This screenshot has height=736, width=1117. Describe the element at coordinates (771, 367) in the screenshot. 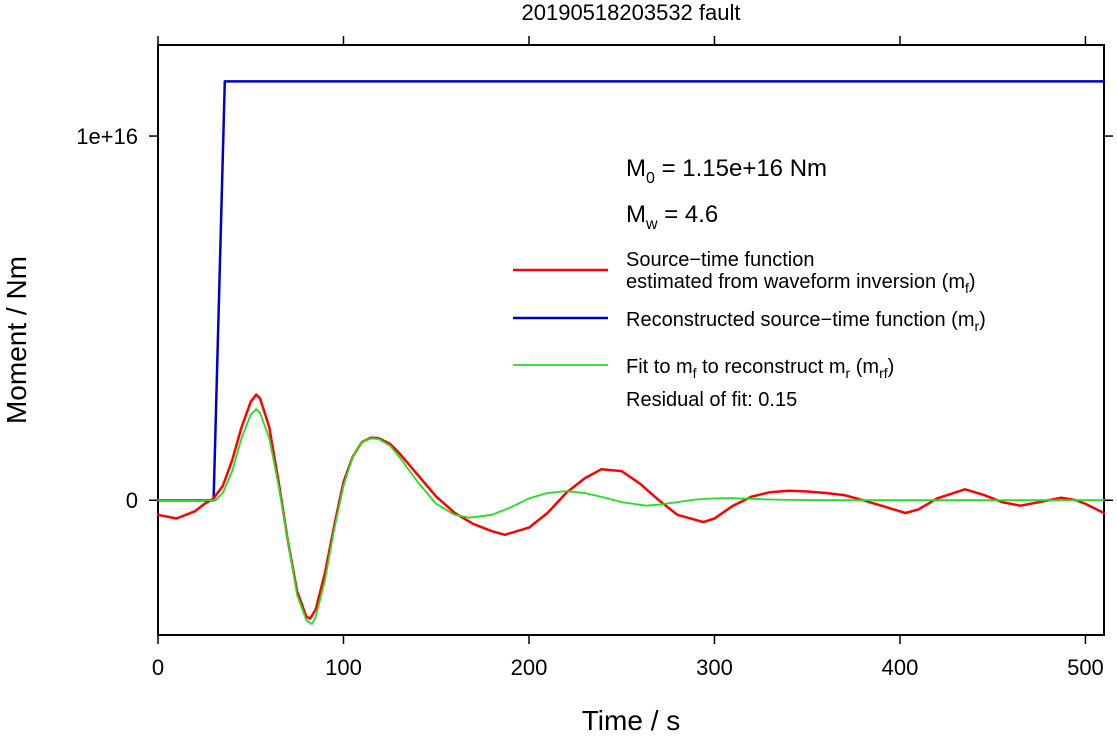

I see `legend-fit-mid: to reconstruct m` at that location.